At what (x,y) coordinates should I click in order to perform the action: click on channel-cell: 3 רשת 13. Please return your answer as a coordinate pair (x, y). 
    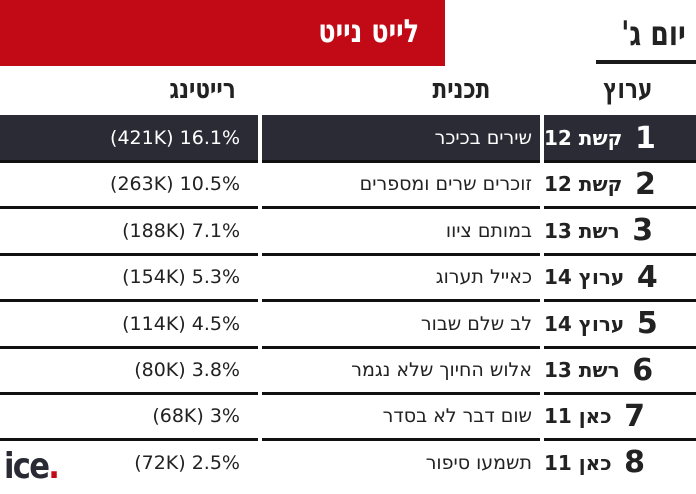
    Looking at the image, I should click on (620, 231).